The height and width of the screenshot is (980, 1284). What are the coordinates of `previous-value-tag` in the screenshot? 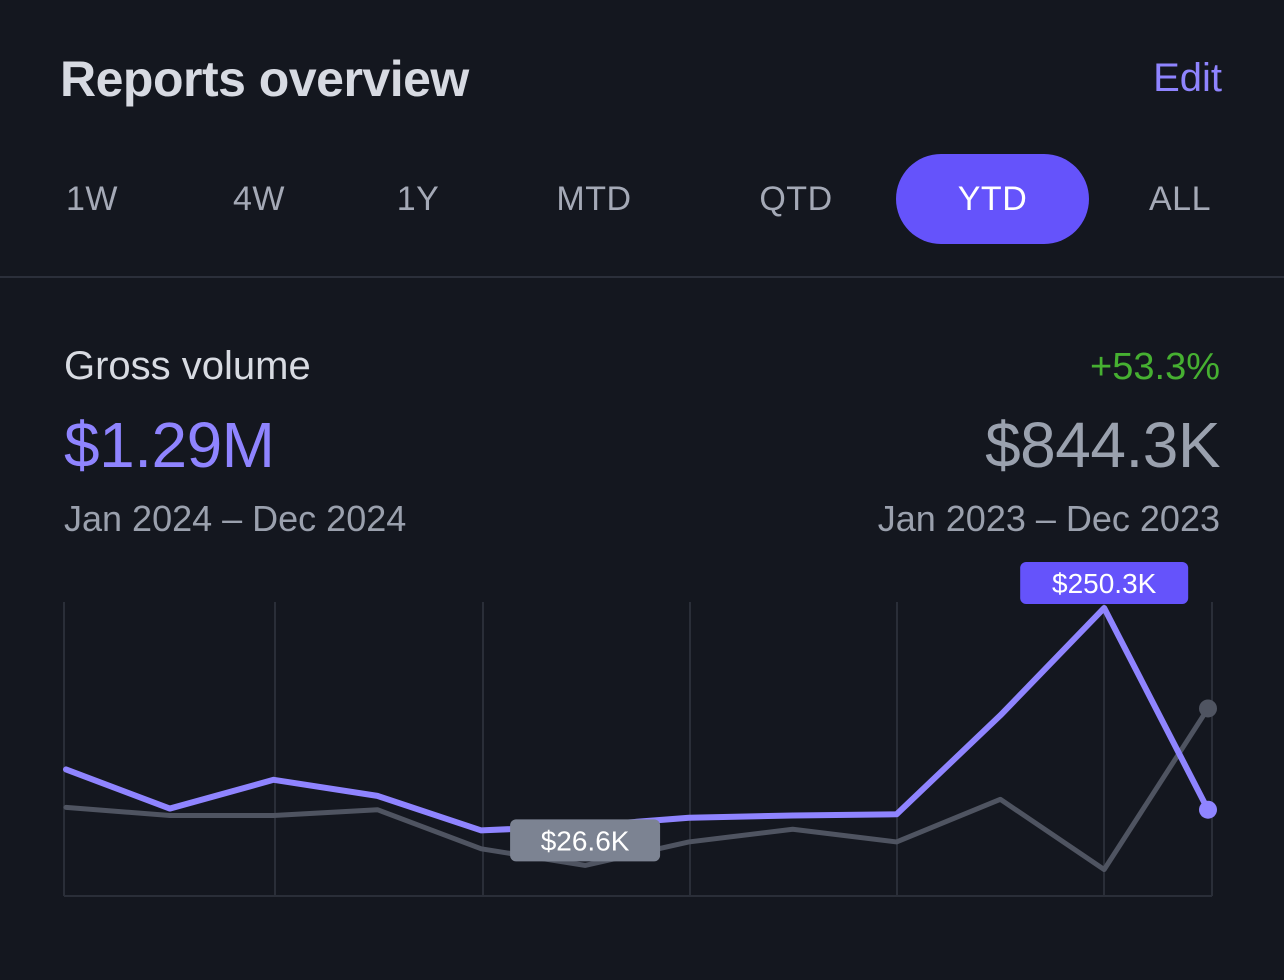 It's located at (585, 840).